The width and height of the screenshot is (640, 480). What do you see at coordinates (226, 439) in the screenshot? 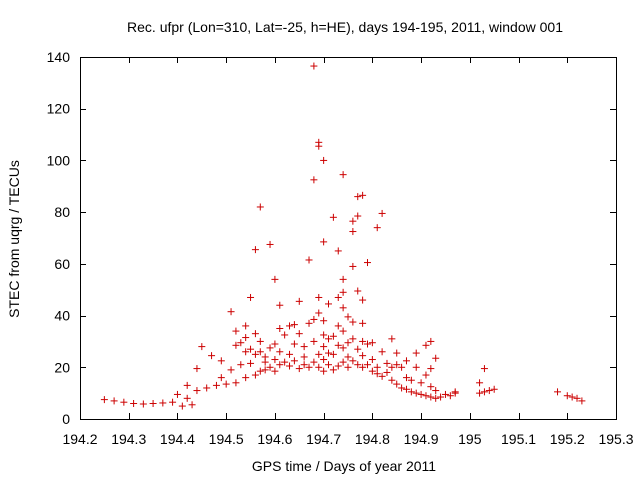
I see `x-tick-label: 194.5` at bounding box center [226, 439].